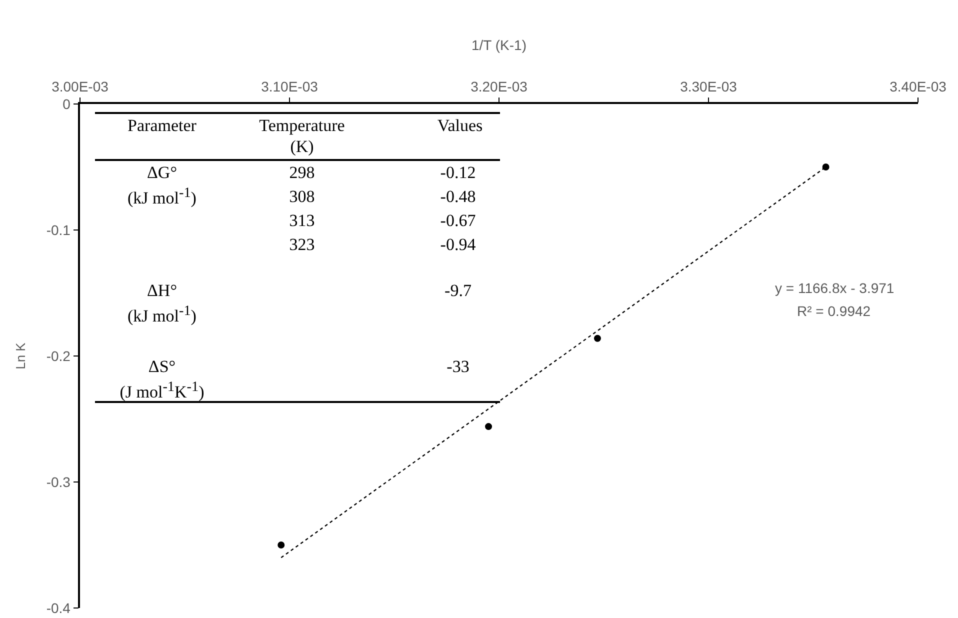 The width and height of the screenshot is (958, 618). What do you see at coordinates (458, 220) in the screenshot?
I see `annotation: -0.67` at bounding box center [458, 220].